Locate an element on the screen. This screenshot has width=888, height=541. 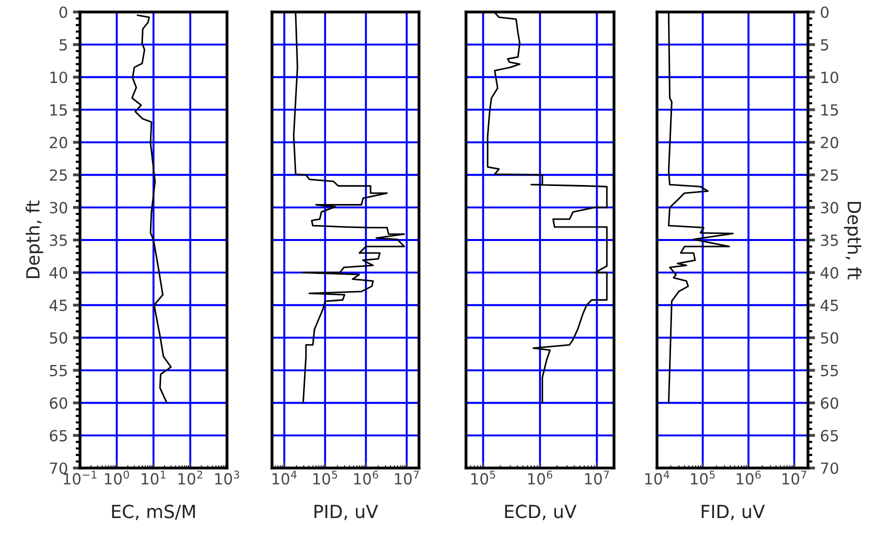
x-tick-label: 10$^{0}$ is located at coordinates (116, 477).